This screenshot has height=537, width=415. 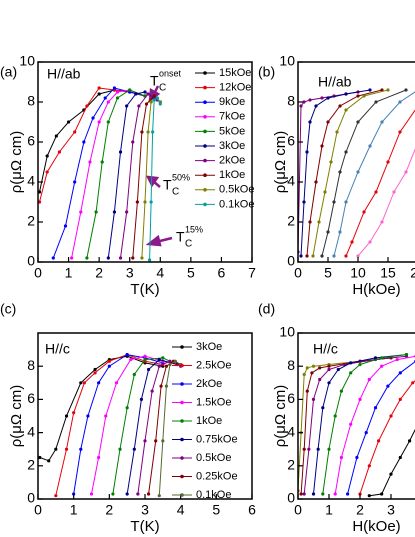 I want to click on arrow-head, so click(x=153, y=240).